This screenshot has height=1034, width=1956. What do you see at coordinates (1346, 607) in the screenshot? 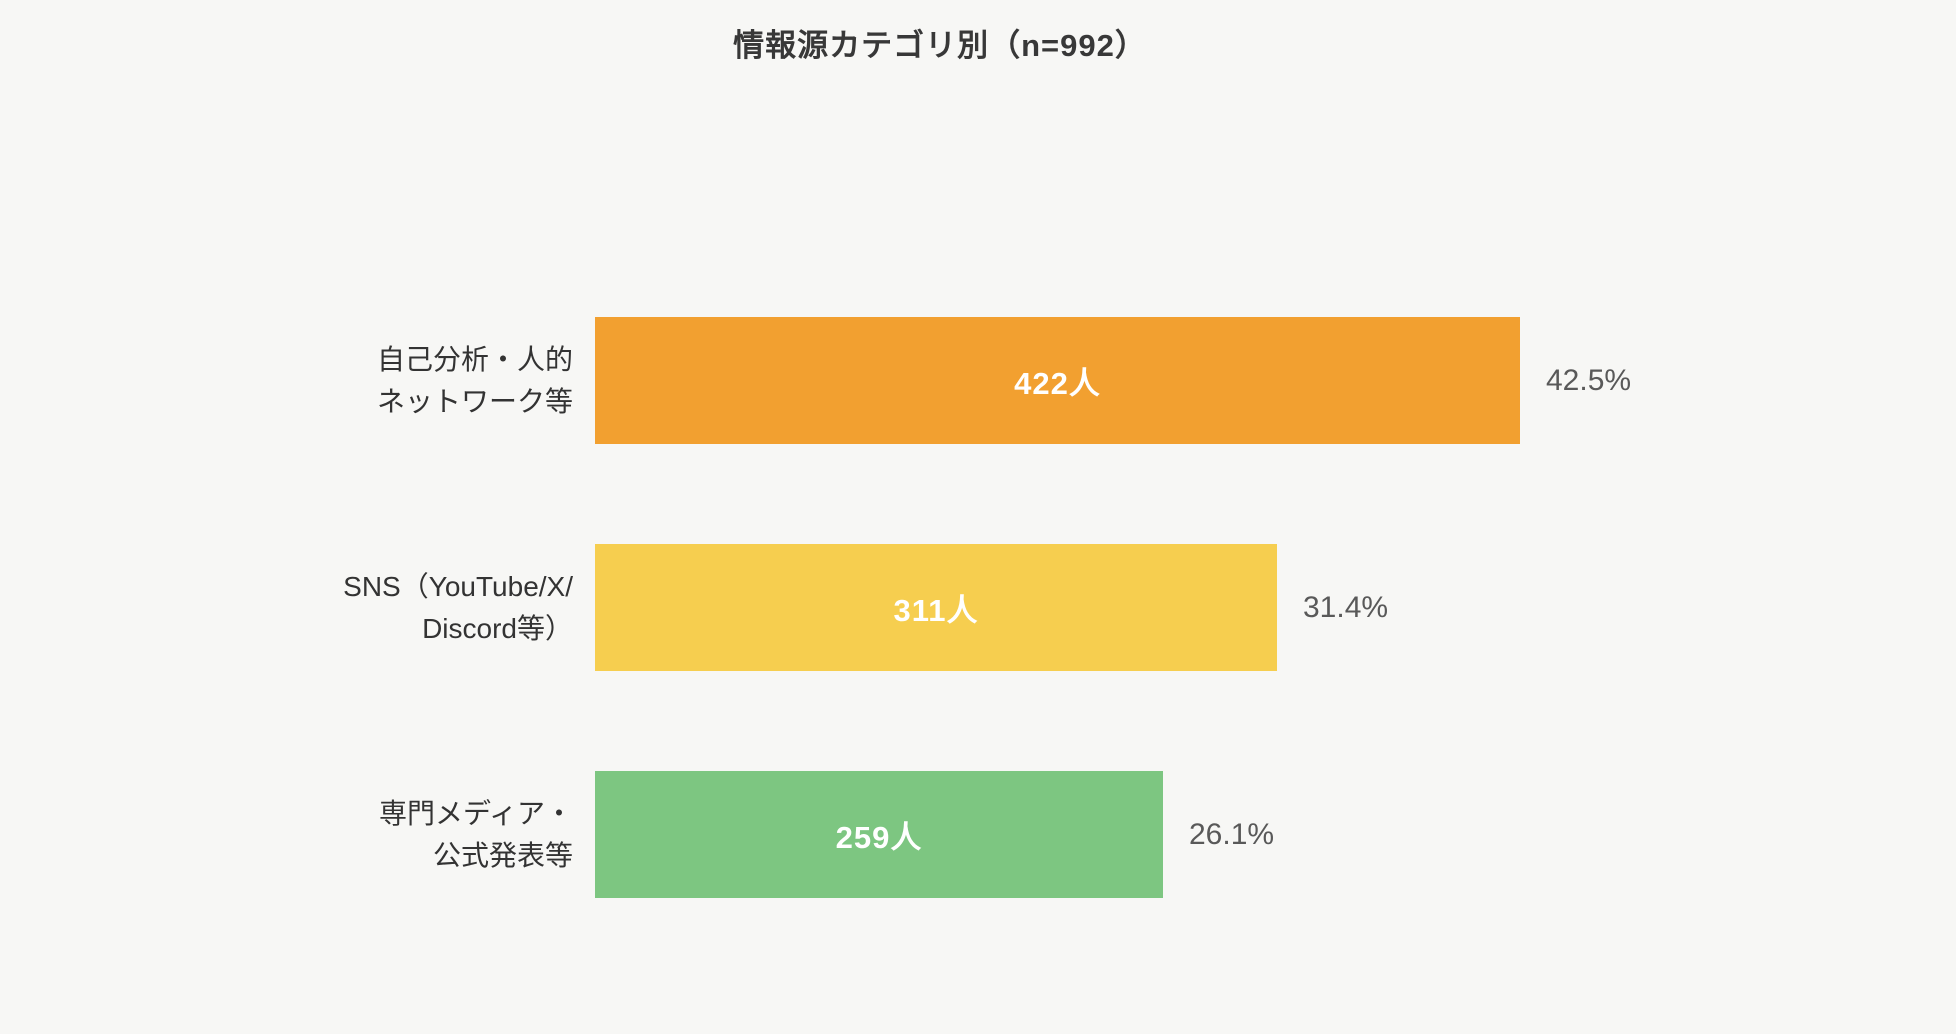
I see `bar-percent-label: 31.4%` at bounding box center [1346, 607].